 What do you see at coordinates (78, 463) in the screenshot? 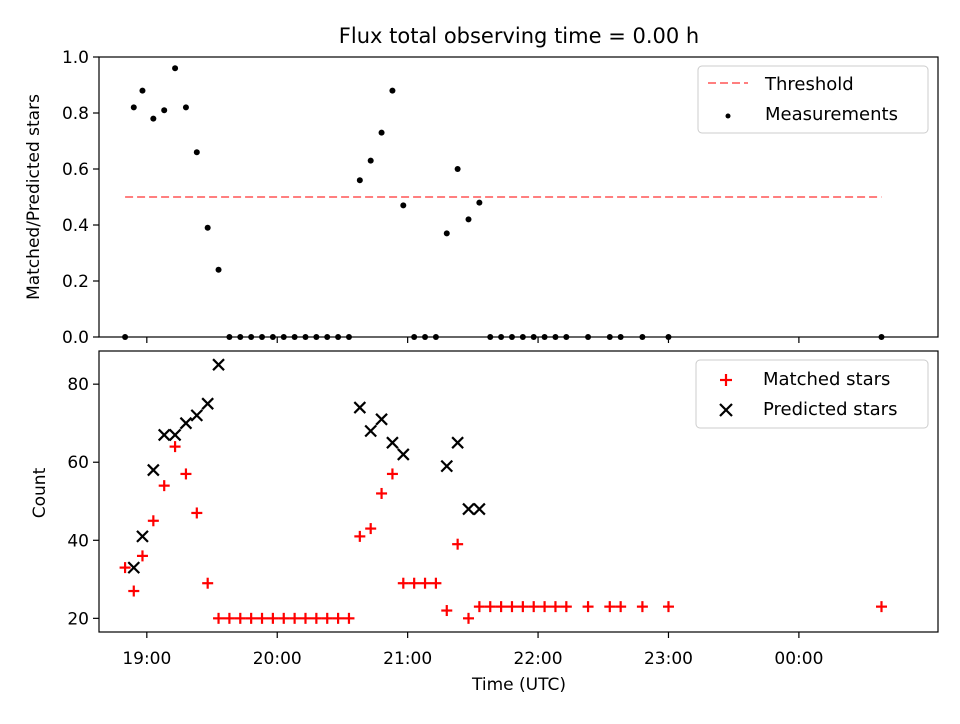
I see `y-tick-label: 60` at bounding box center [78, 463].